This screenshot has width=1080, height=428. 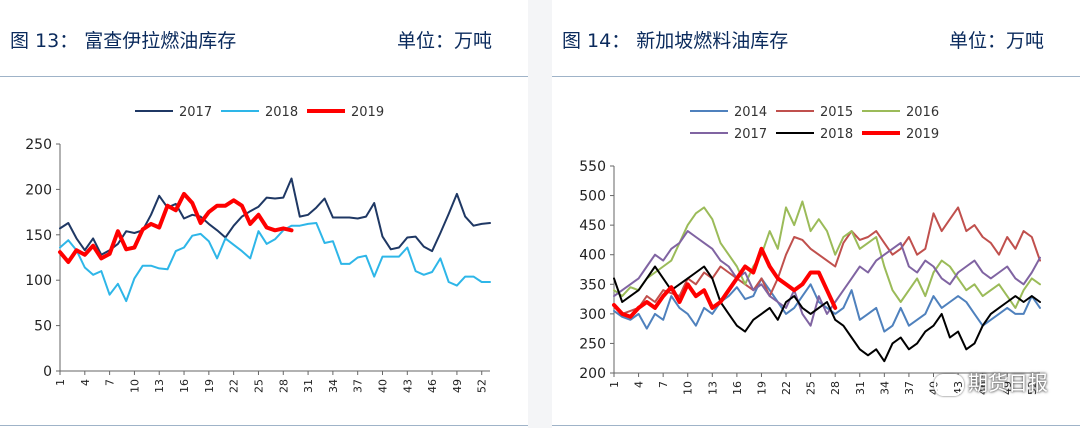 What do you see at coordinates (592, 226) in the screenshot?
I see `y-tick-label: 450` at bounding box center [592, 226].